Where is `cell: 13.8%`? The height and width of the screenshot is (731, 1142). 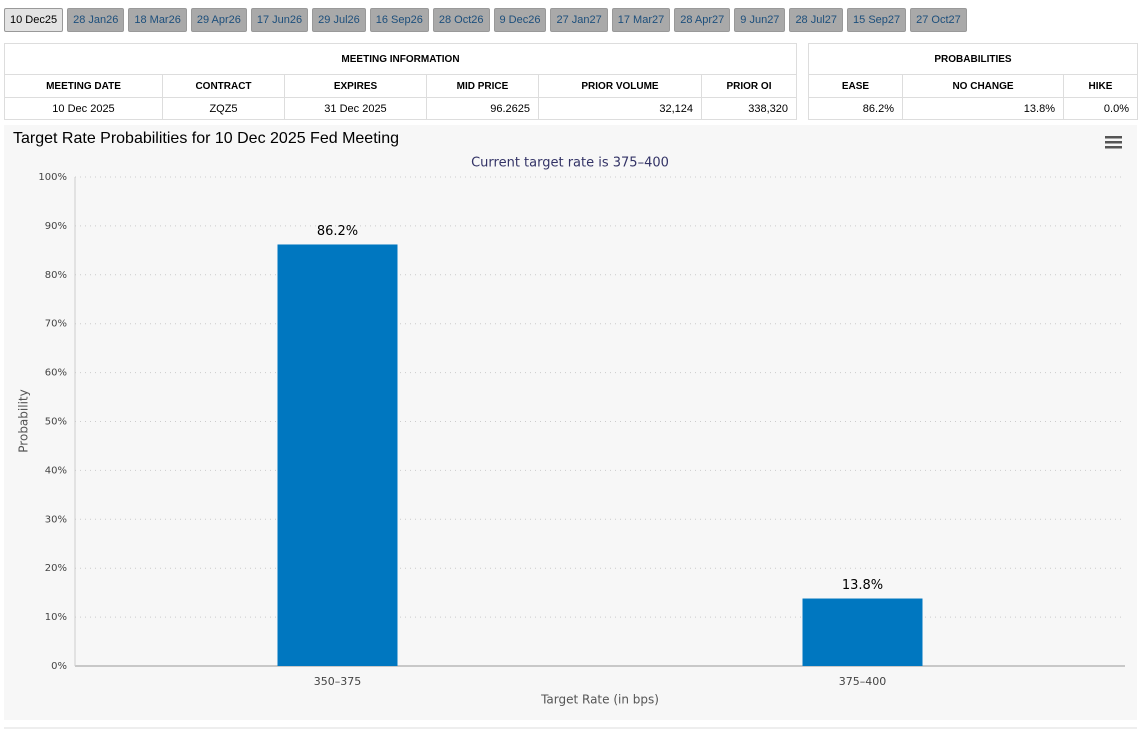 cell: 13.8% is located at coordinates (983, 108).